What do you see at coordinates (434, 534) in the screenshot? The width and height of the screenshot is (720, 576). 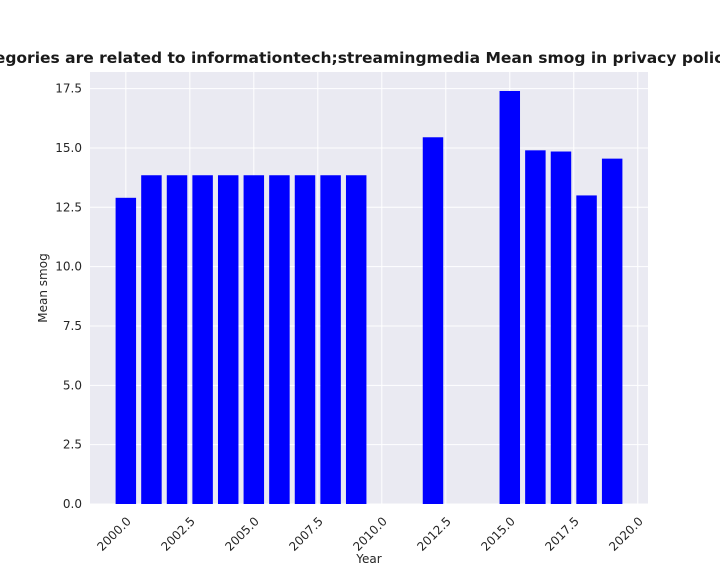 I see `x-tick-label: 2012.5` at bounding box center [434, 534].